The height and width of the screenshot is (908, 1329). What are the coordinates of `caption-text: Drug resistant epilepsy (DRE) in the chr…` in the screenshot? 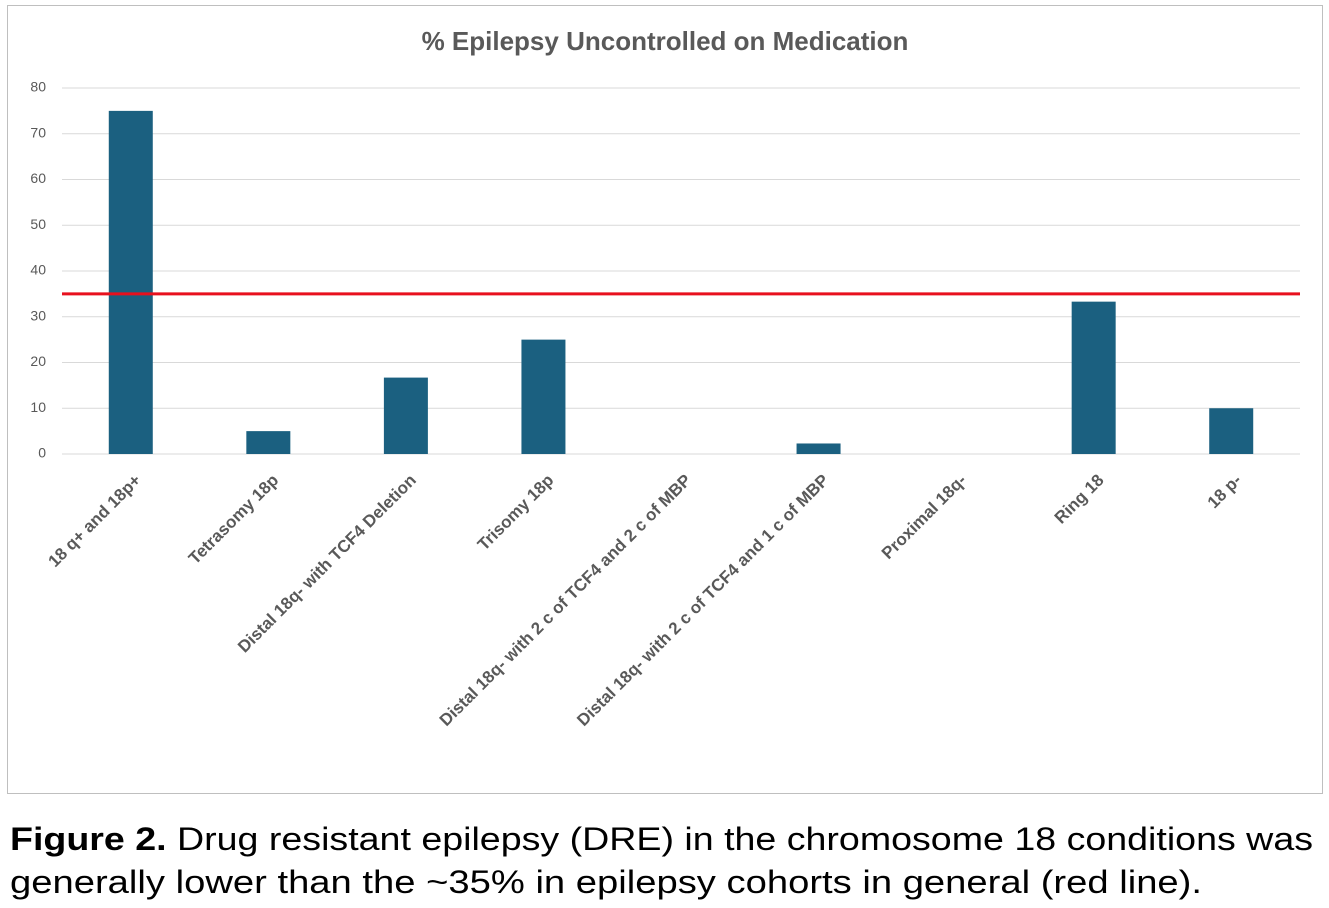 It's located at (745, 839).